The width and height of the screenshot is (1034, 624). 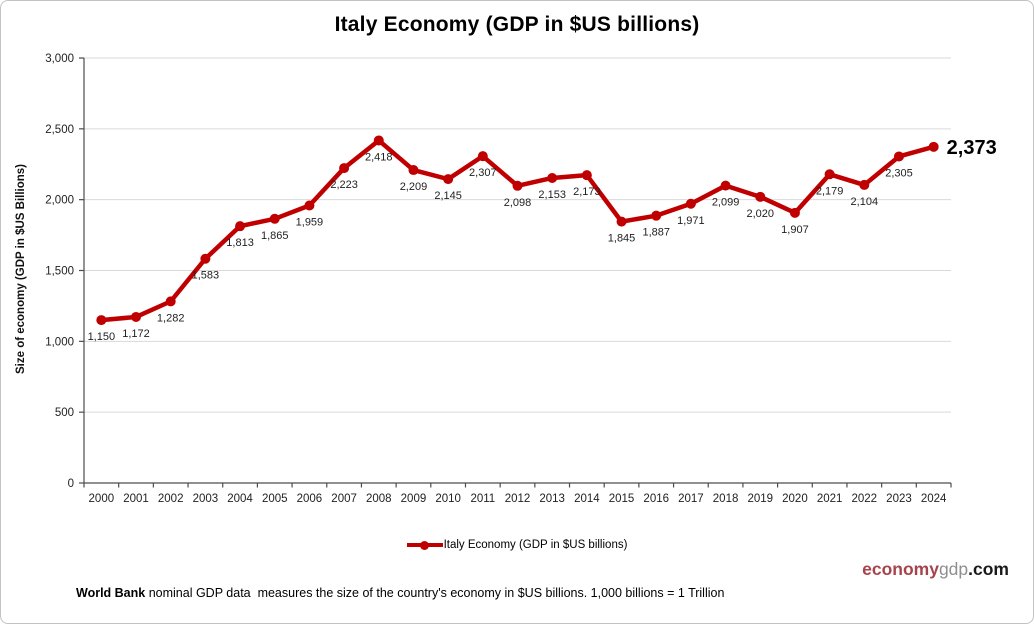 I want to click on x-tick-label: 2011, so click(x=482, y=499).